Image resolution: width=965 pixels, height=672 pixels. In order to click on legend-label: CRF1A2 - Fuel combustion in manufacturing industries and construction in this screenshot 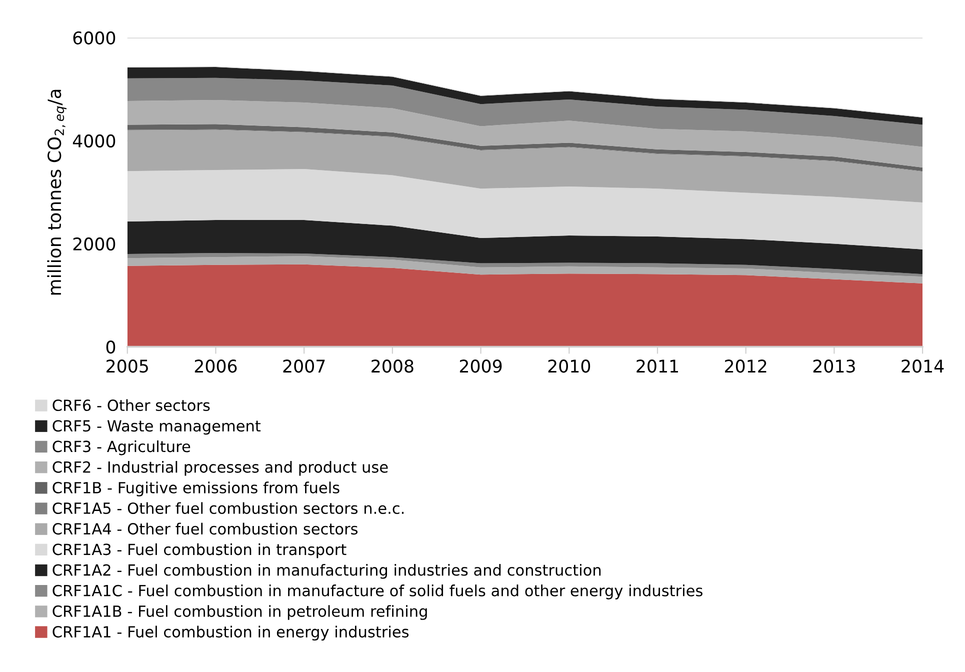, I will do `click(326, 571)`.